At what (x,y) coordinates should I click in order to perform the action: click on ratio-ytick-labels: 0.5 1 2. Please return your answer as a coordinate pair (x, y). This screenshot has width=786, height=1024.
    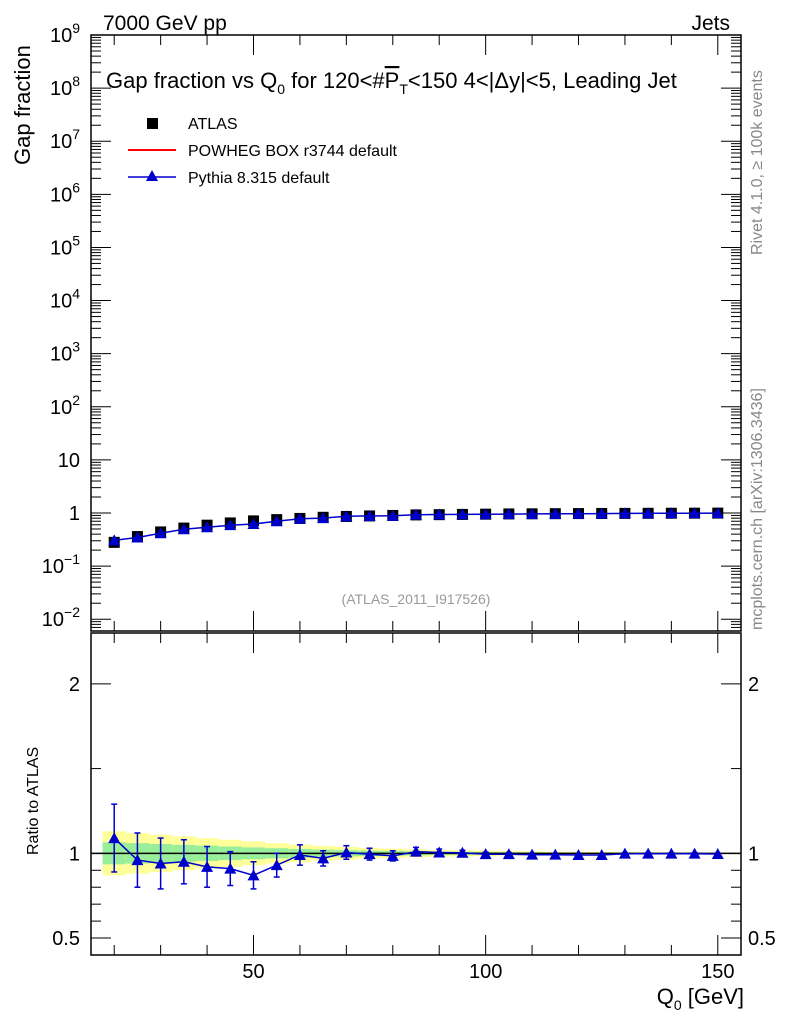
    Looking at the image, I should click on (66, 812).